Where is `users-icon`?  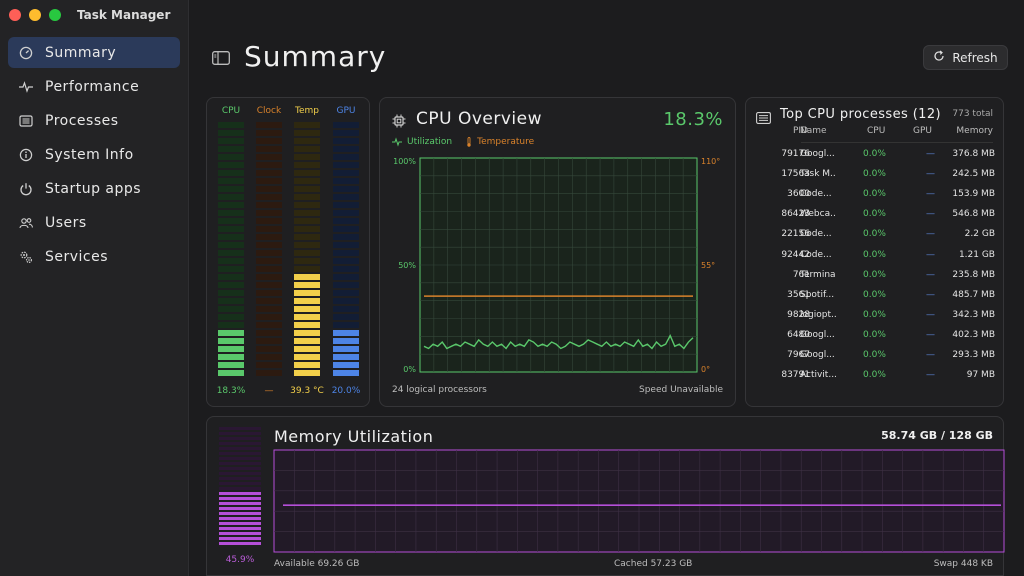 users-icon is located at coordinates (26, 223).